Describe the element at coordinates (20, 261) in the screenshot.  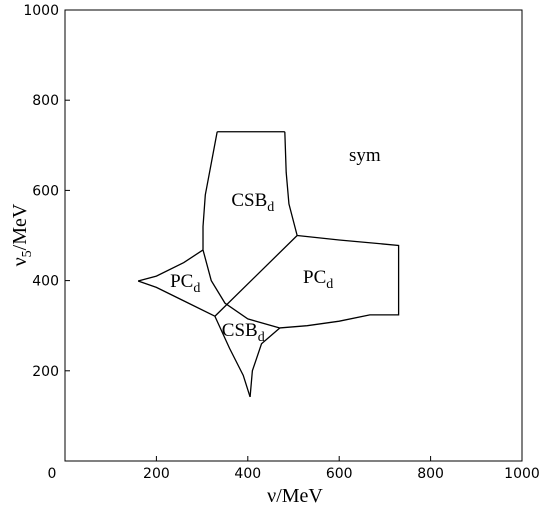
I see `y-label-symbol: ν` at that location.